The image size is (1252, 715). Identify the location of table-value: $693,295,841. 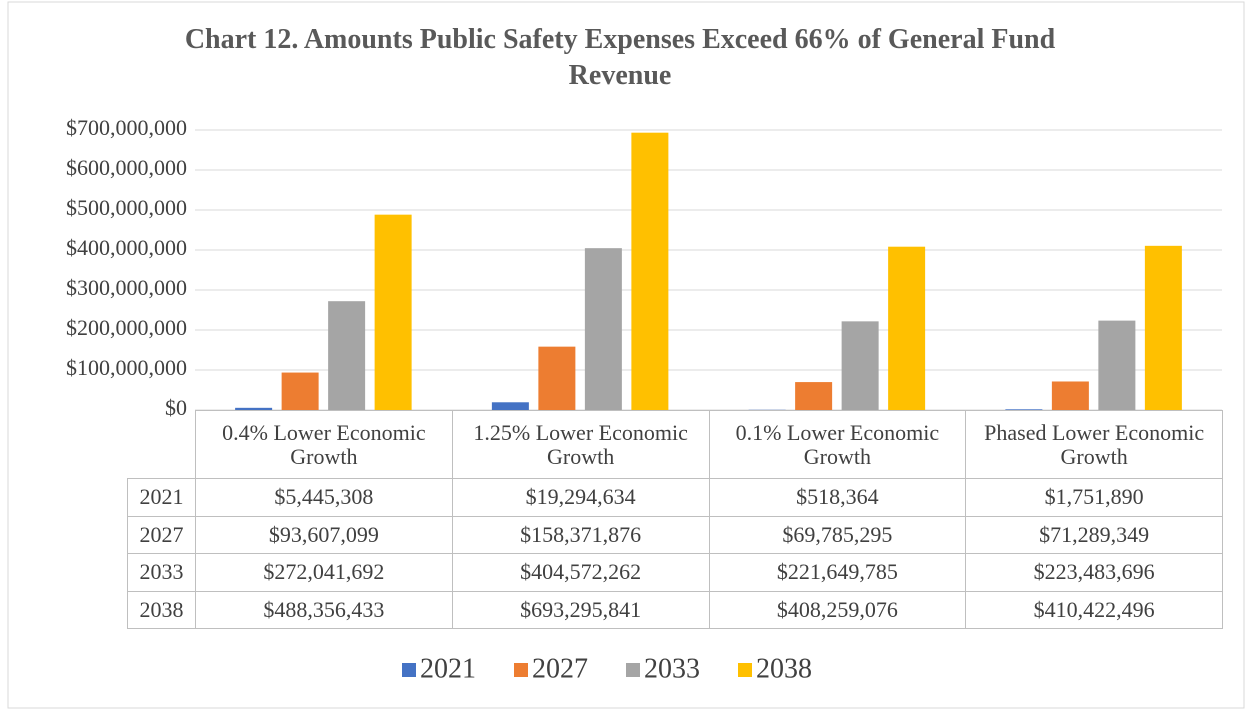
(580, 609).